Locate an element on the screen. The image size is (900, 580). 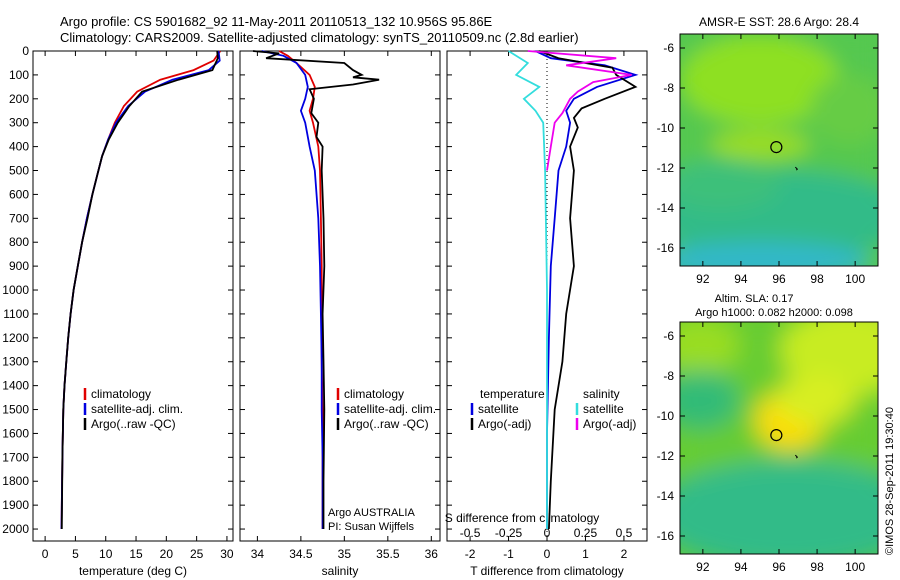
s-tick-label: 0.5 is located at coordinates (624, 533).